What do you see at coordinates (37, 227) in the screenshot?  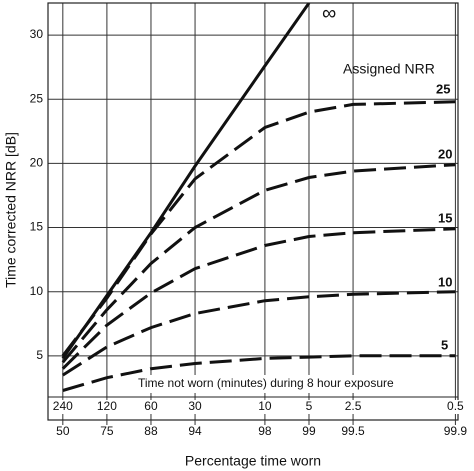 I see `y-tick-label: 15` at bounding box center [37, 227].